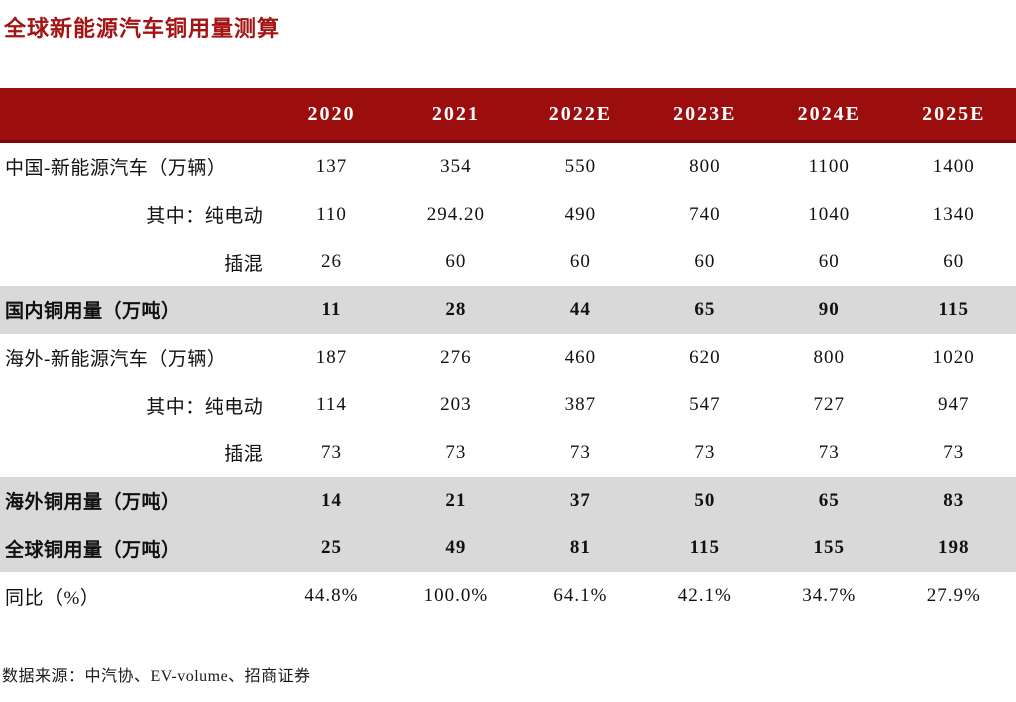  What do you see at coordinates (156, 676) in the screenshot?
I see `data-source-note: 数据来源：中汽协、EV-volume、招商证券` at bounding box center [156, 676].